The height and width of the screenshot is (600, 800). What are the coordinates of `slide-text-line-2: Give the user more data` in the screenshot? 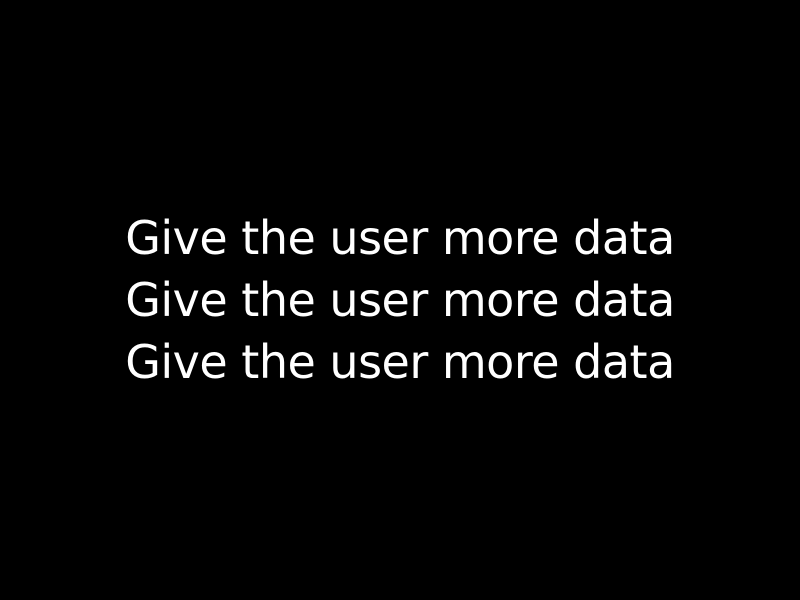 It's located at (400, 300).